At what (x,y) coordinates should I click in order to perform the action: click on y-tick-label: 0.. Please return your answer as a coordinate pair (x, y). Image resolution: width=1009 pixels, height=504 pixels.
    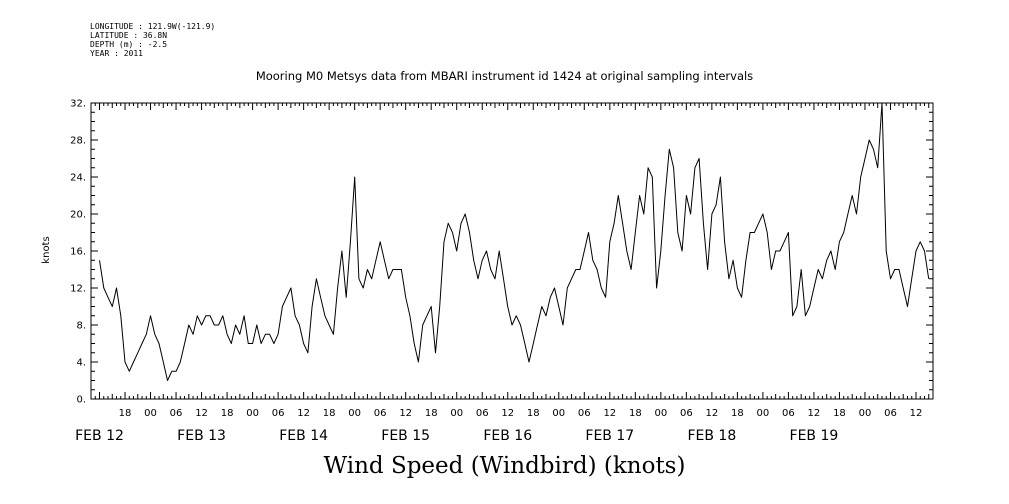
    Looking at the image, I should click on (81, 400).